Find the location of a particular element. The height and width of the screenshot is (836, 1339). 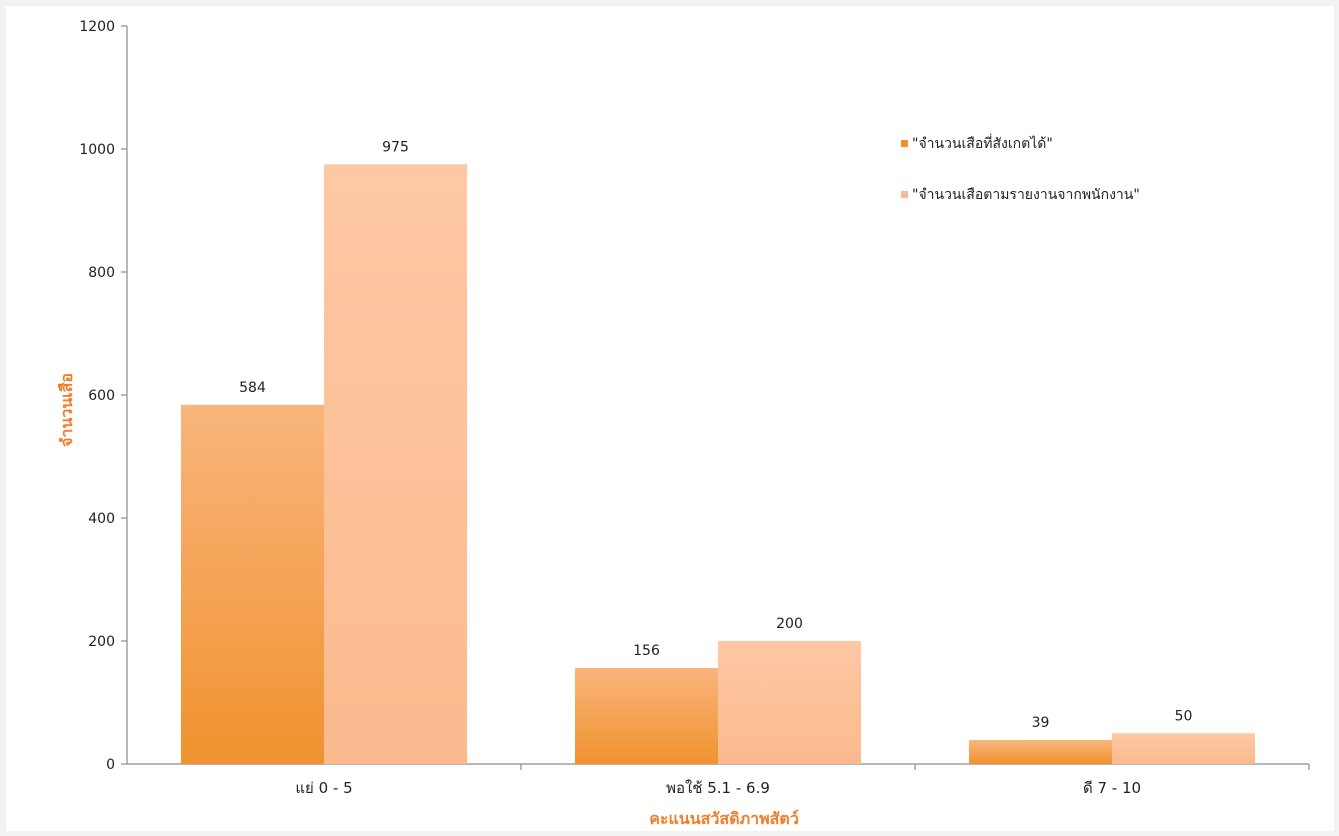

data-label: 39 is located at coordinates (1041, 723).